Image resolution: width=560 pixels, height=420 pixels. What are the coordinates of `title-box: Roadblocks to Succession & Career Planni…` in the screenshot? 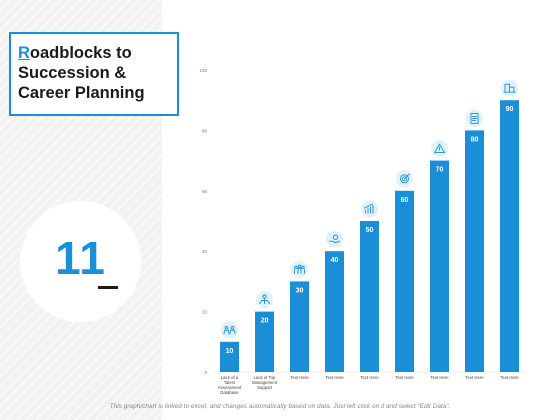 It's located at (94, 74).